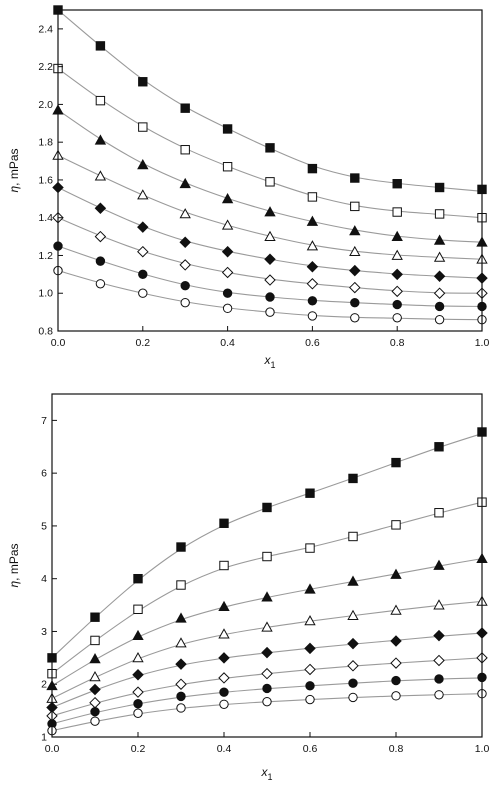 Image resolution: width=500 pixels, height=800 pixels. I want to click on y-tick-label: 4, so click(44, 579).